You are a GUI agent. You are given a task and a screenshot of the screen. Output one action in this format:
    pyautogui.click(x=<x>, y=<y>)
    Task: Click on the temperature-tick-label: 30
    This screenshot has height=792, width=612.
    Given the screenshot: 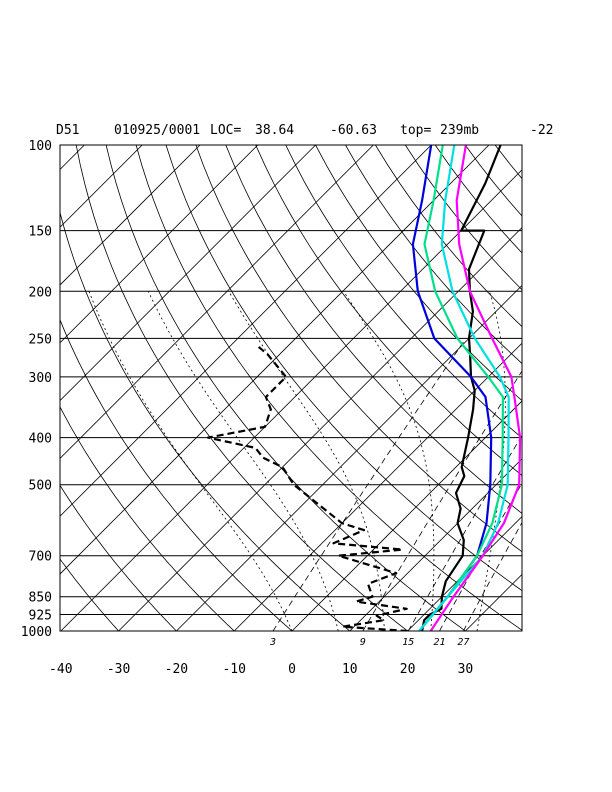 What is the action you would take?
    pyautogui.click(x=466, y=669)
    